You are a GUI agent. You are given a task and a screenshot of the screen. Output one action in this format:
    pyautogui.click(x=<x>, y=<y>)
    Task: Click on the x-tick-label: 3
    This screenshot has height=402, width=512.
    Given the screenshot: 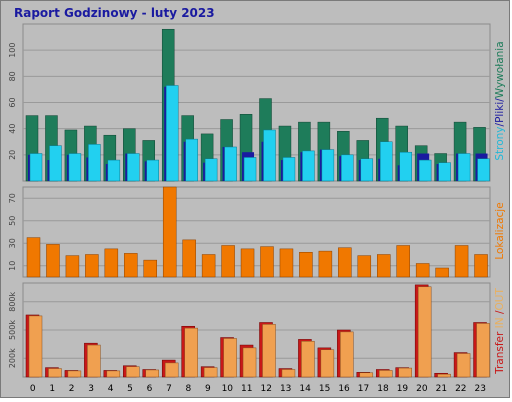 What is the action you would take?
    pyautogui.click(x=91, y=389)
    